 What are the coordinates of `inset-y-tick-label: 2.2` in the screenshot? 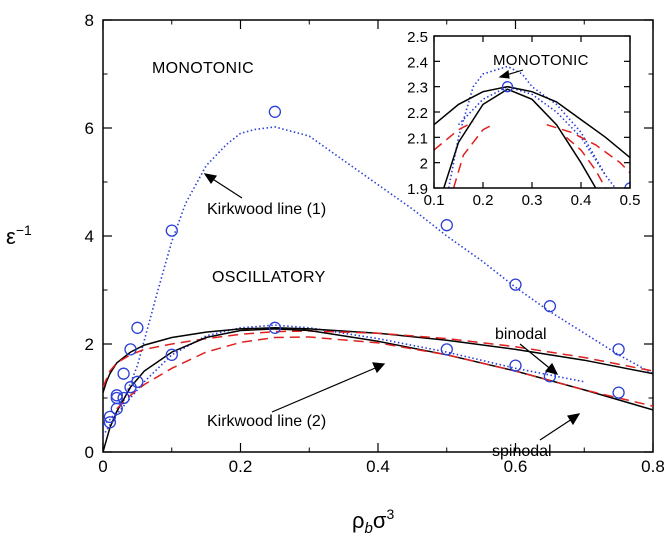 It's located at (417, 113).